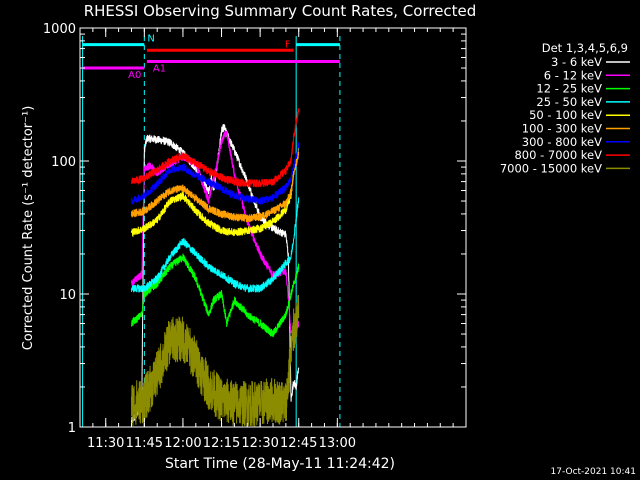  I want to click on y-tick-label: 10, so click(67, 295).